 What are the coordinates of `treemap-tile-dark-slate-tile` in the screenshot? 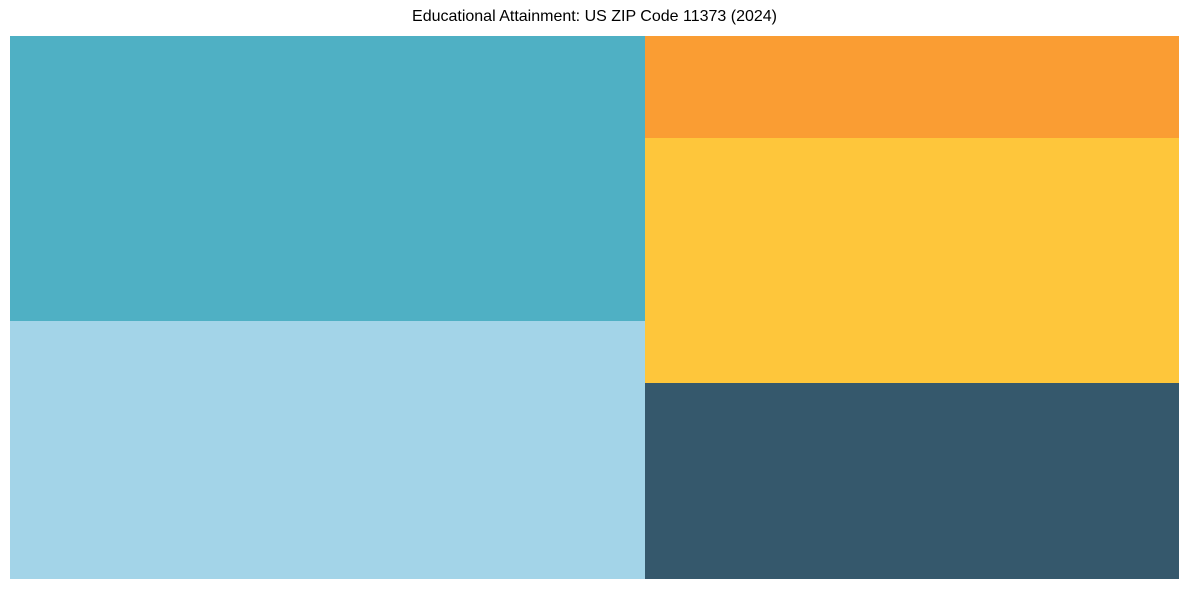 It's located at (912, 481).